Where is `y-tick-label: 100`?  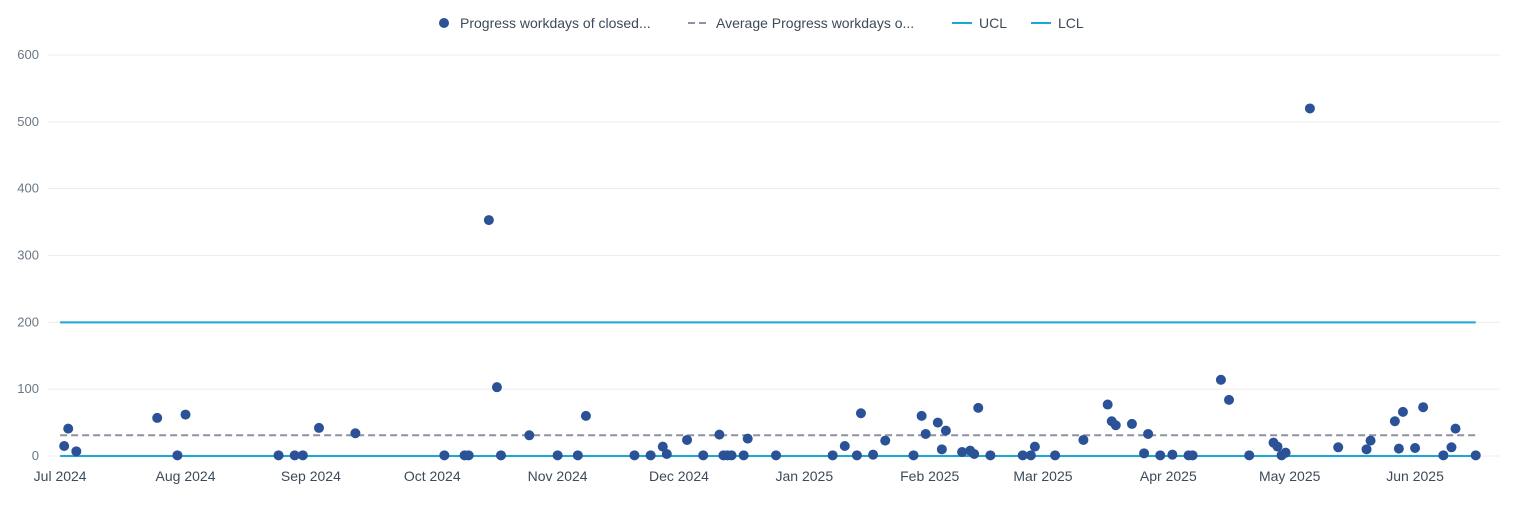
y-tick-label: 100 is located at coordinates (28, 388).